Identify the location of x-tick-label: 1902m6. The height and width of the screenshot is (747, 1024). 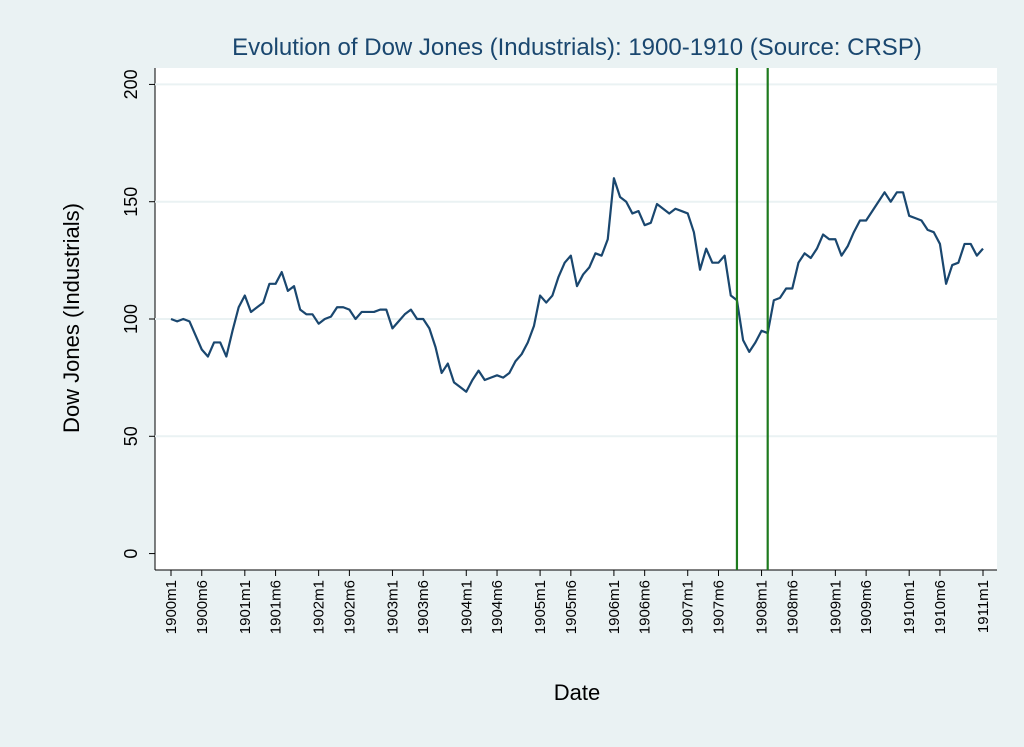
(349, 607).